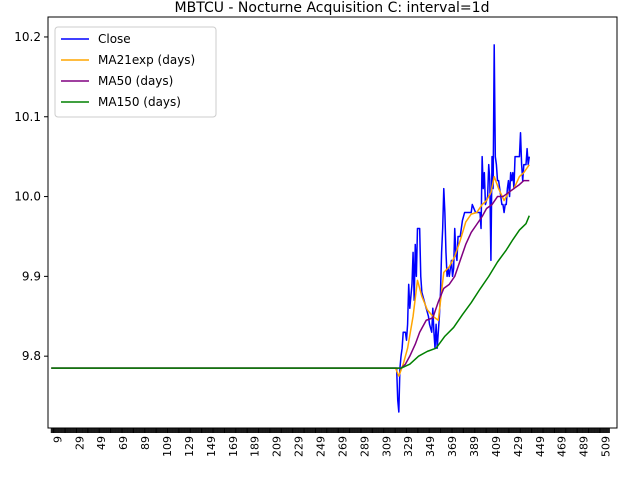  What do you see at coordinates (139, 102) in the screenshot?
I see `legend-entry: MA150 (days)` at bounding box center [139, 102].